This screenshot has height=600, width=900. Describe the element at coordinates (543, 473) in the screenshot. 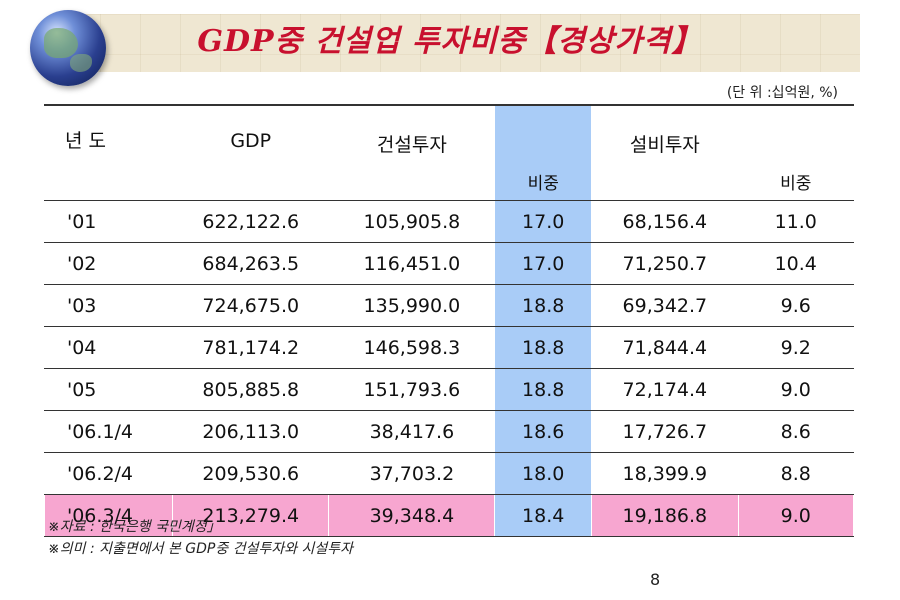

I see `cell-ratio1: 18.0` at that location.